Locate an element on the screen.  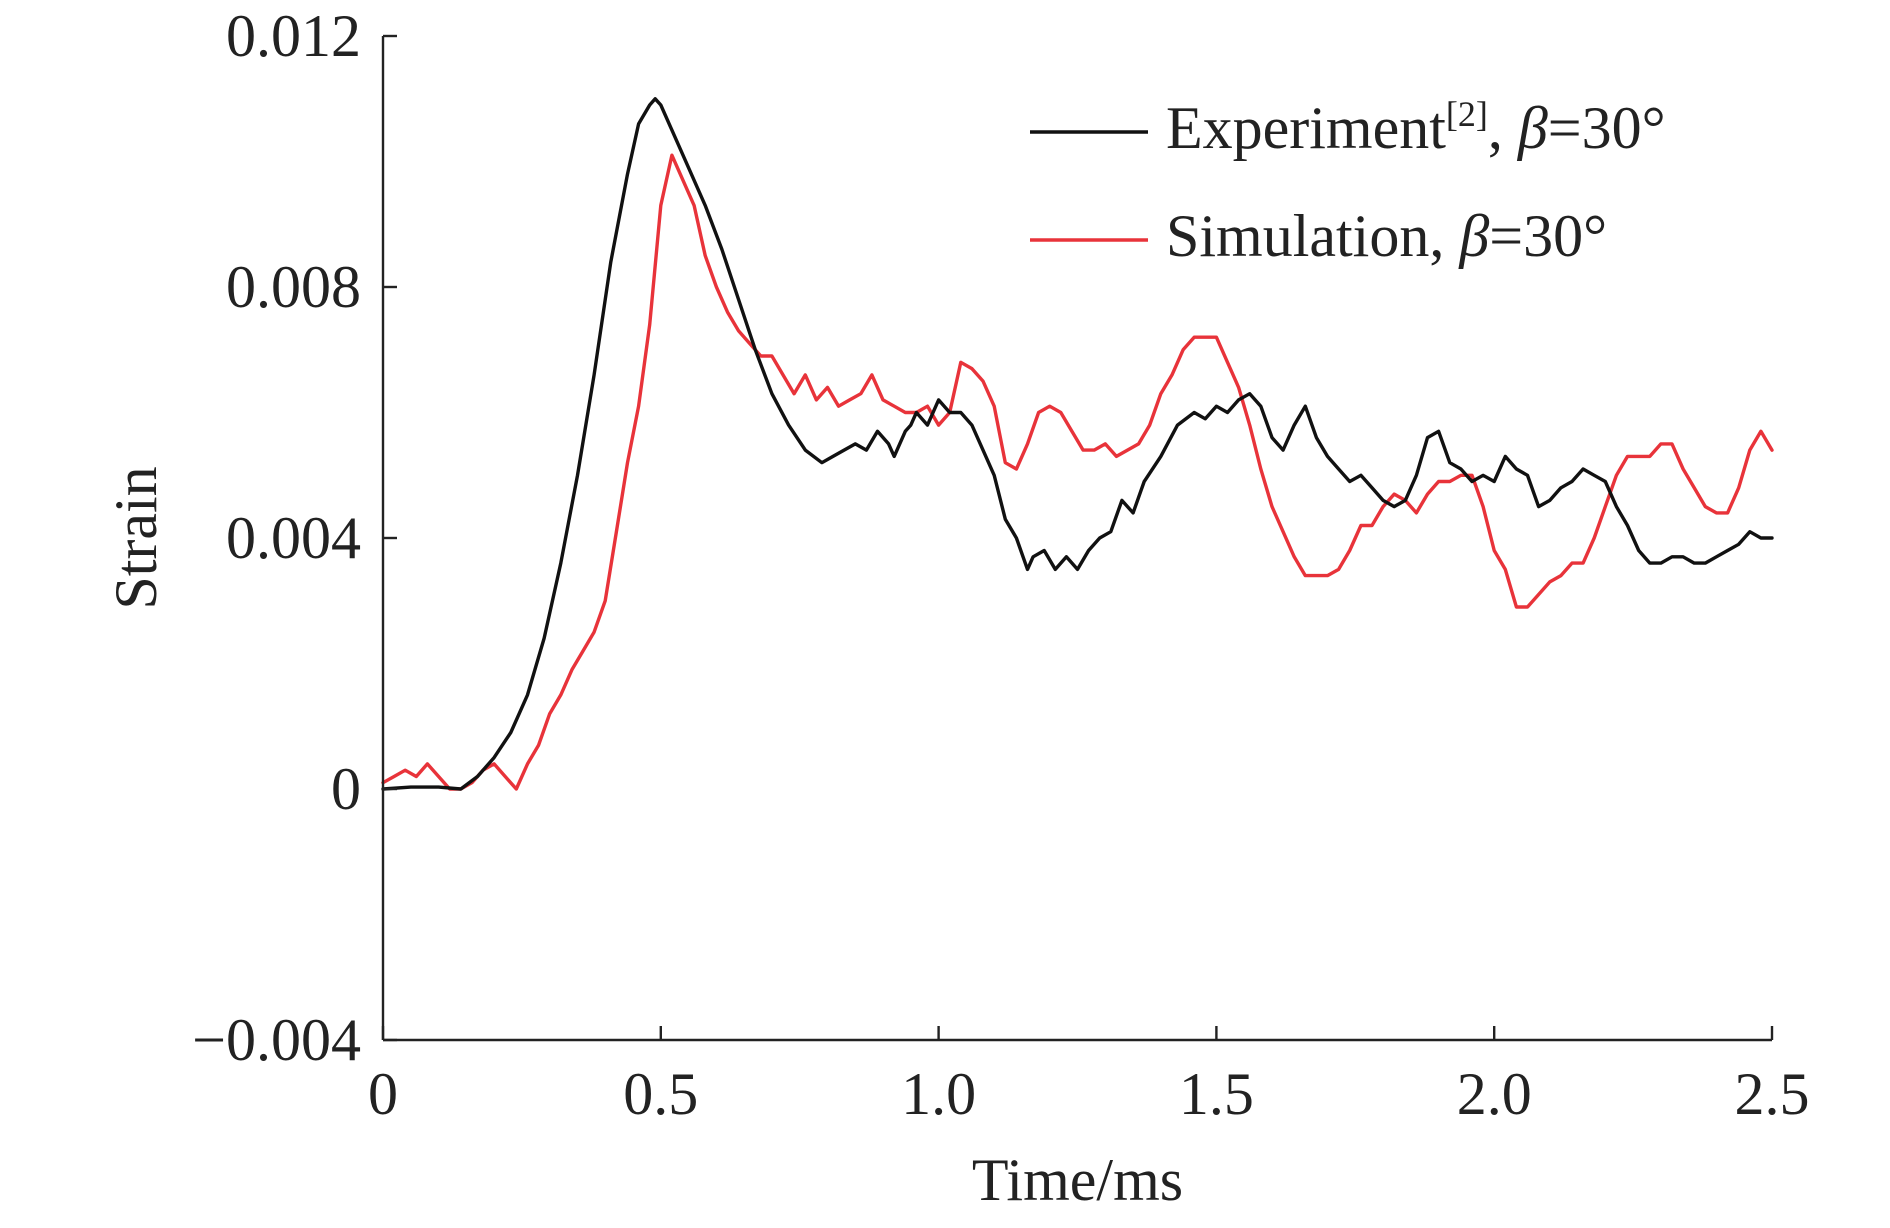
legend-label-simulation: Simulation, β=30° is located at coordinates (1386, 236).